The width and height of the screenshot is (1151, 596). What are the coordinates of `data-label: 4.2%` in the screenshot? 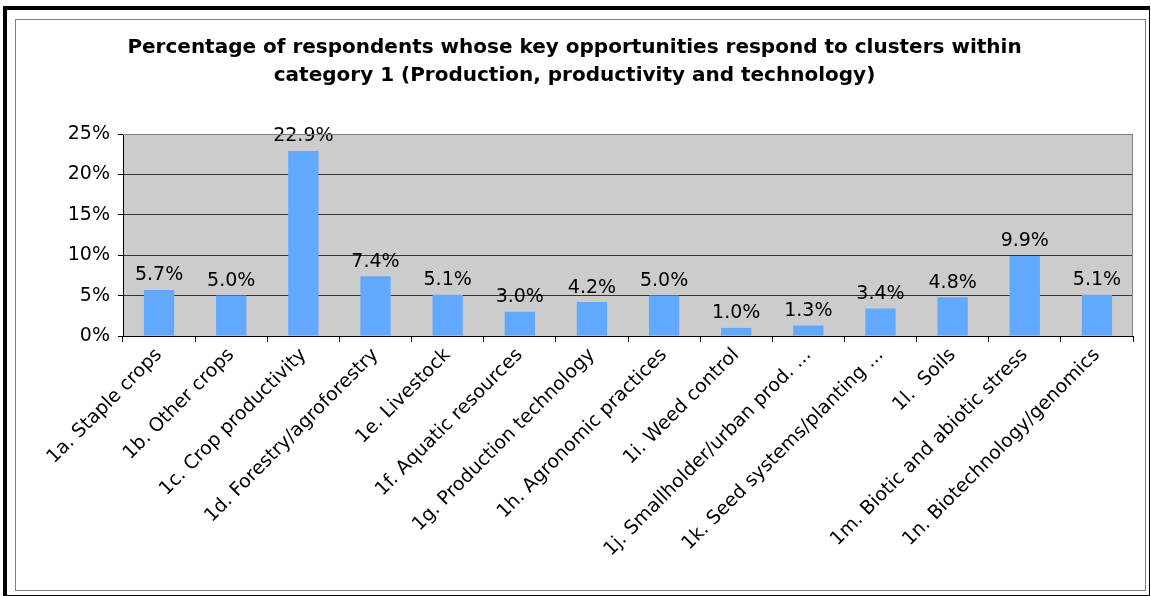 It's located at (592, 285).